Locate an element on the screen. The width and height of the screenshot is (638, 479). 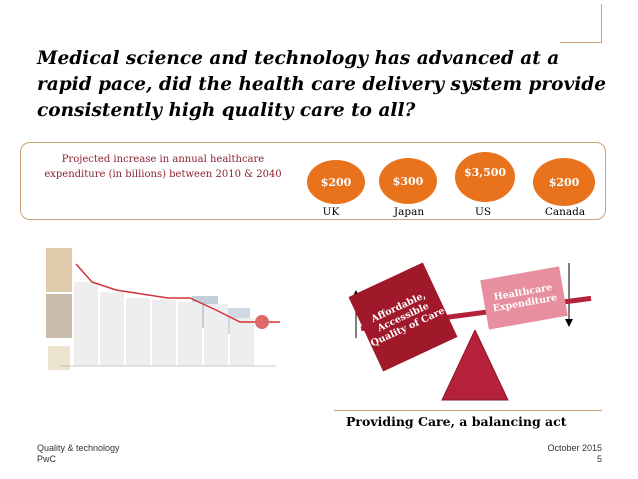
right-weight-box: Healthcare Expenditure is located at coordinates (524, 298).